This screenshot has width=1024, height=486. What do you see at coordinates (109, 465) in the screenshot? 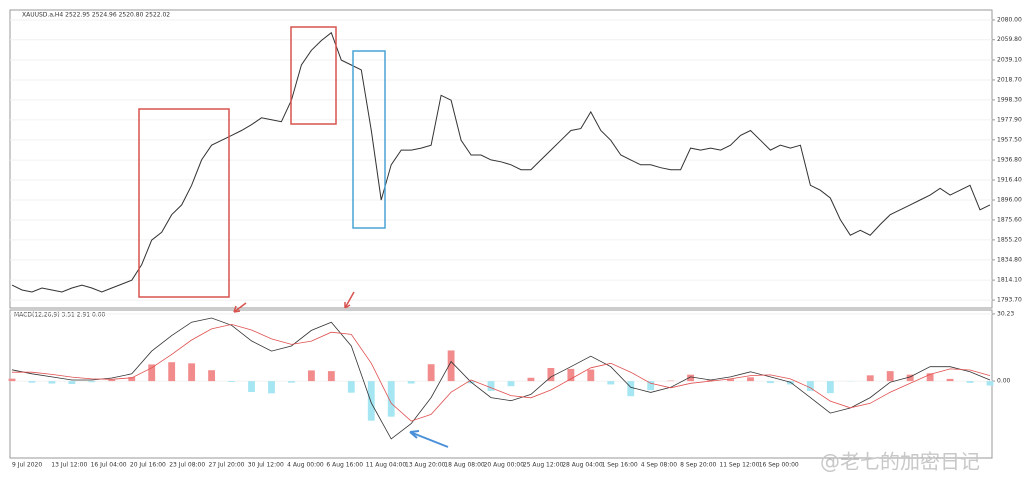
I see `x-tick-label: 16 Jul 04:00` at bounding box center [109, 465].